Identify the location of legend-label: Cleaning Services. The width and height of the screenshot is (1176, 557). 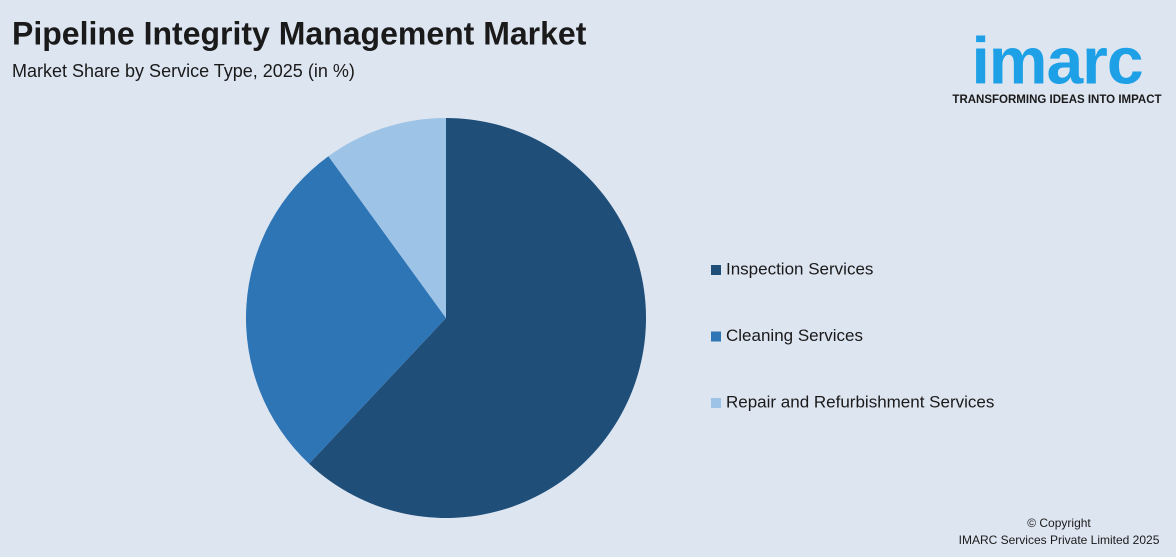
(794, 335).